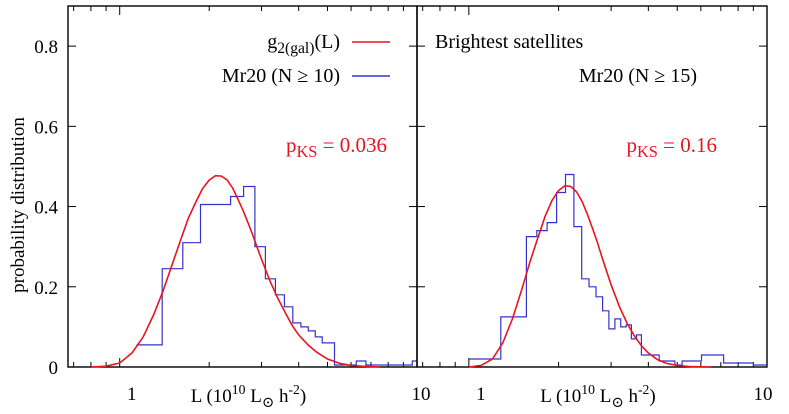  Describe the element at coordinates (281, 76) in the screenshot. I see `legend-entry: Mr20 (N ≥ 10)` at that location.